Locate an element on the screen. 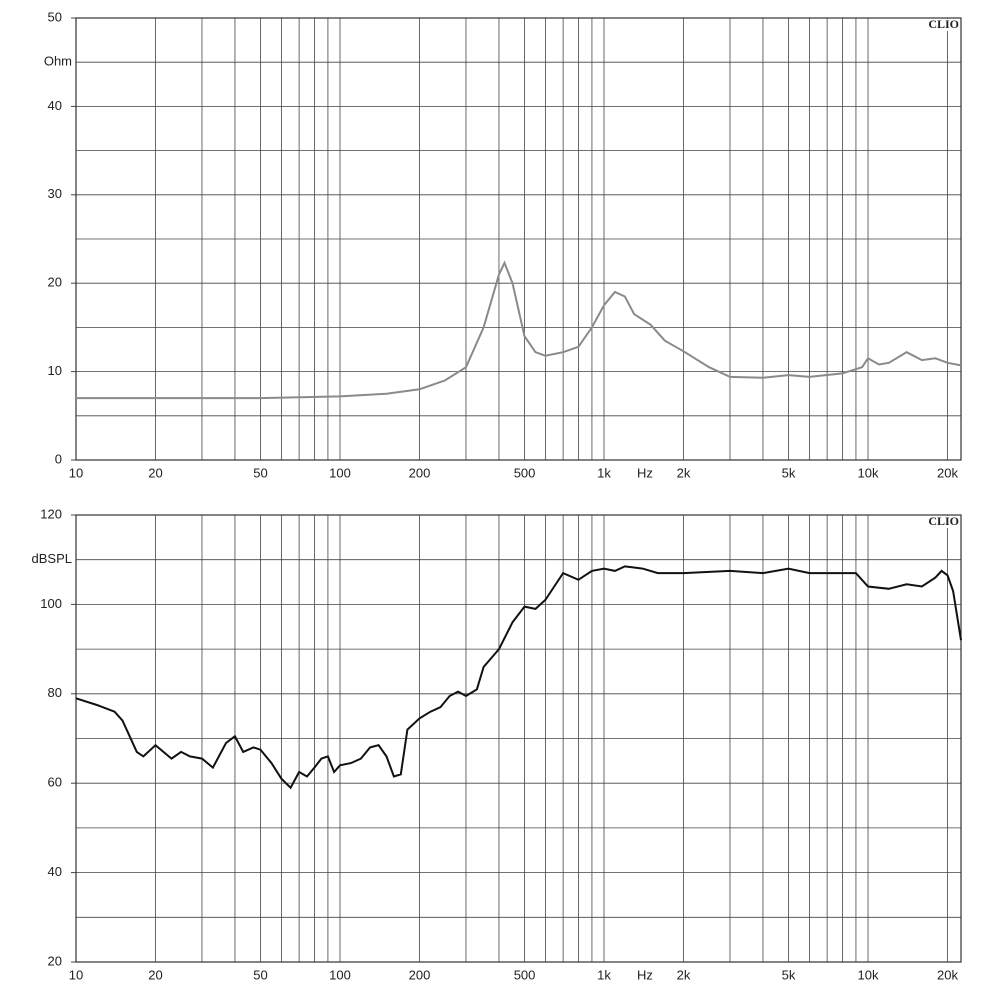  y-tick-label: 10 is located at coordinates (55, 370).